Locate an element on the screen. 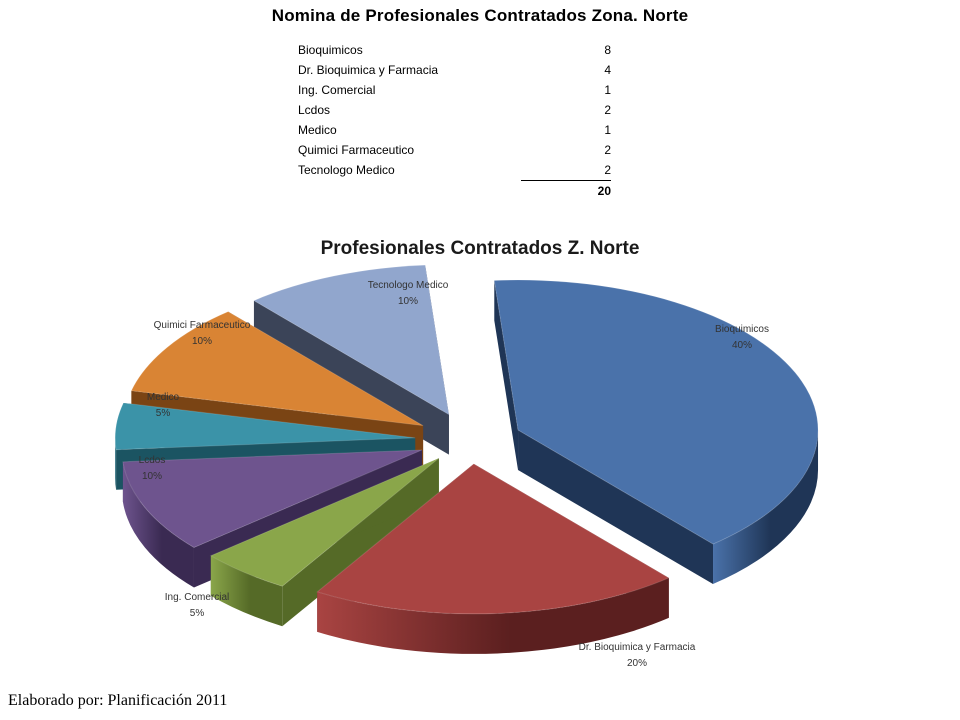  slice-label-name: Tecnologo Medico is located at coordinates (408, 285).